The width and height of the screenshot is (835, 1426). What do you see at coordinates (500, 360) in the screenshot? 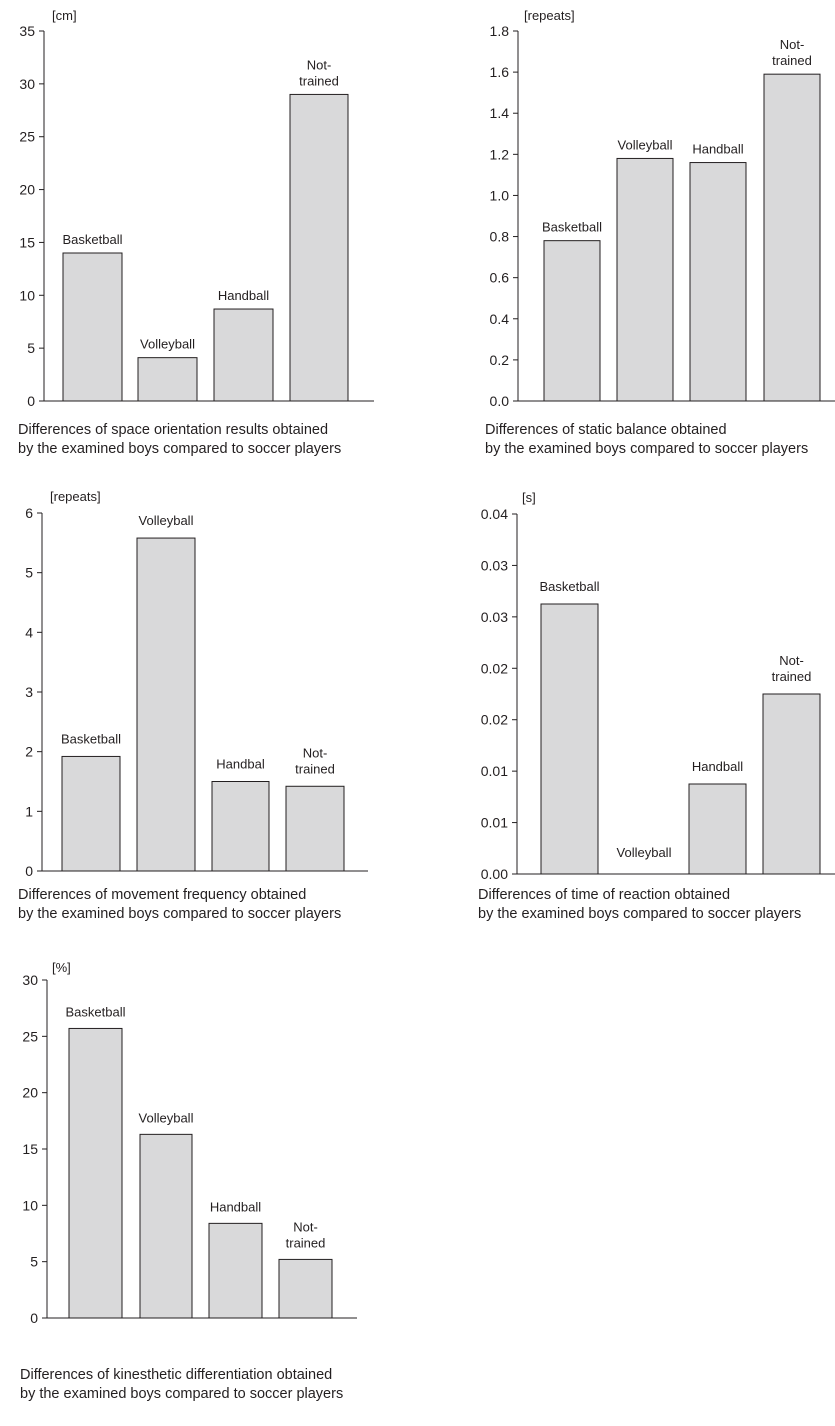
I see `y-tick-label: 0.2` at bounding box center [500, 360].